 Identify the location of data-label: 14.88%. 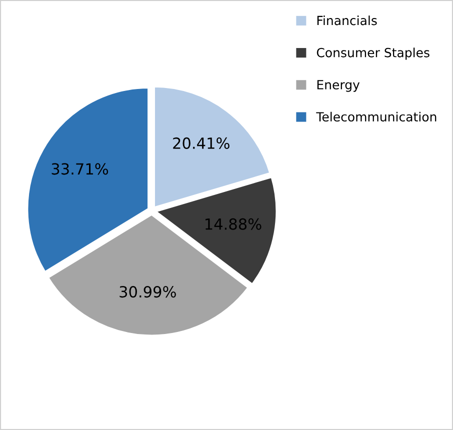
(234, 224).